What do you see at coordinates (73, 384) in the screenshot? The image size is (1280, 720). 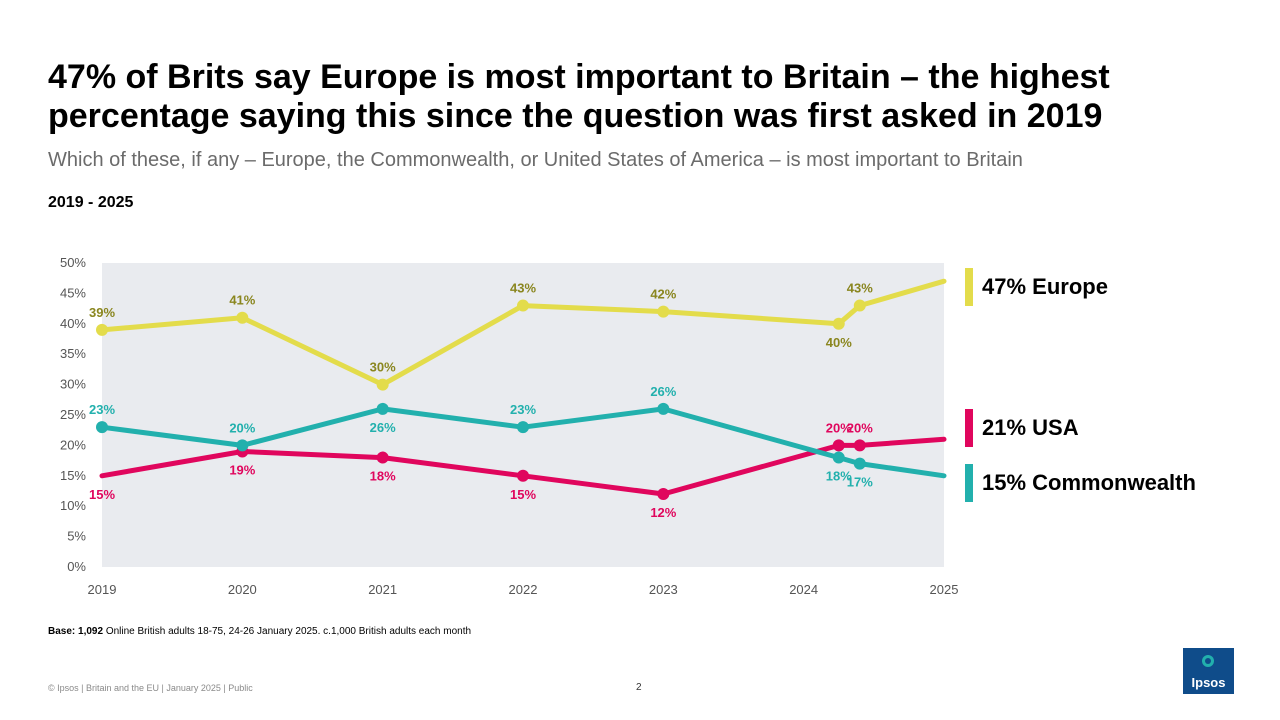 I see `y-tick-label: 30%` at bounding box center [73, 384].